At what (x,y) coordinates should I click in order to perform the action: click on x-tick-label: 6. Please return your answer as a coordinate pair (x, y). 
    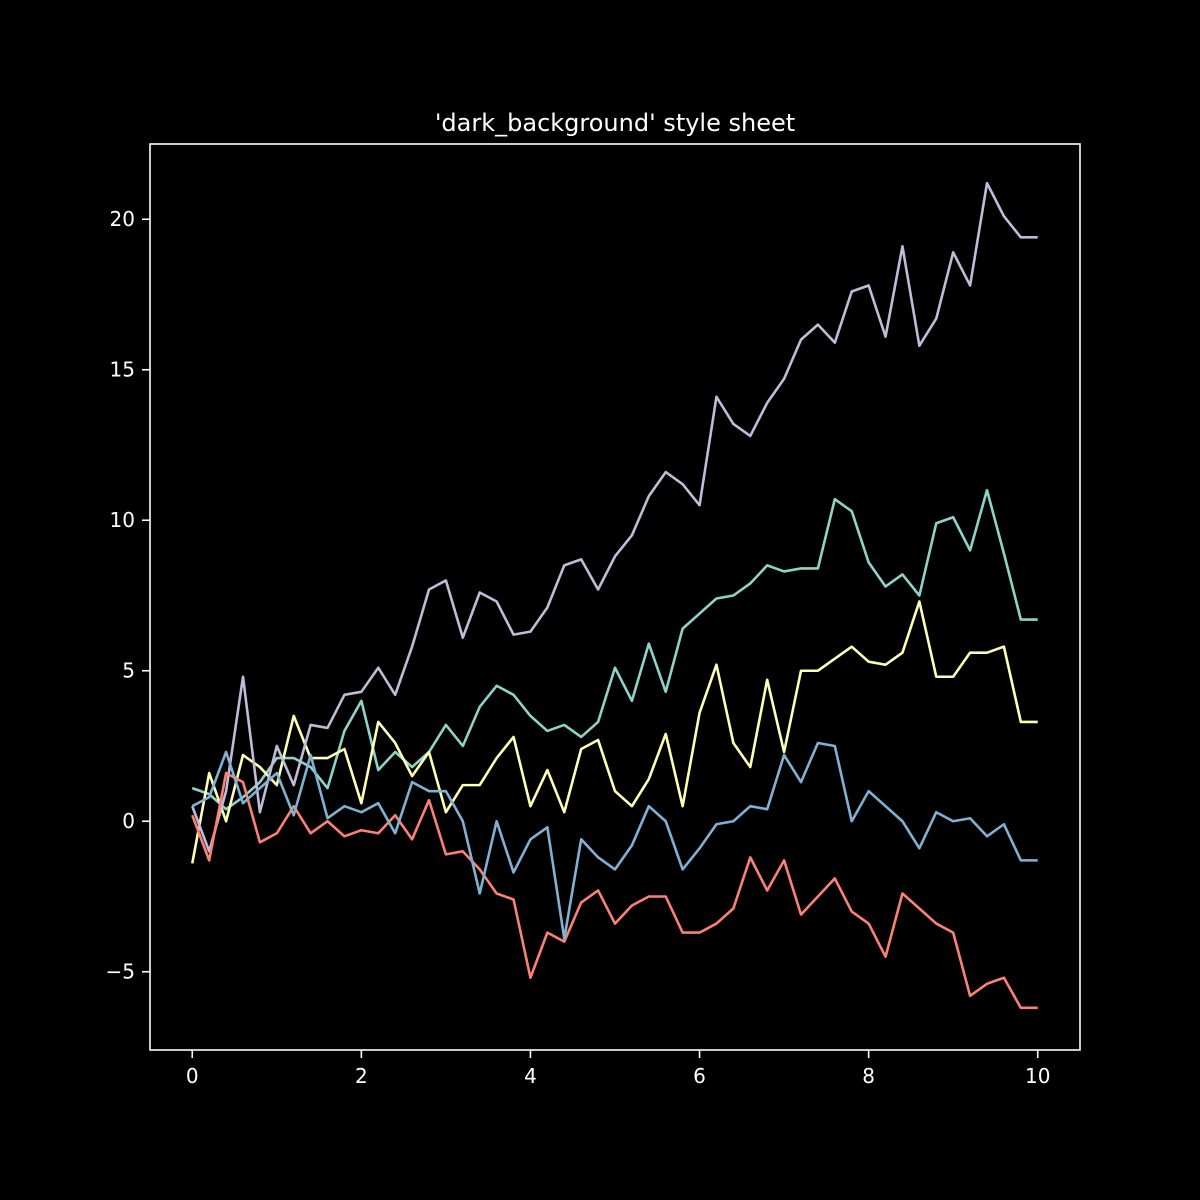
    Looking at the image, I should click on (699, 1076).